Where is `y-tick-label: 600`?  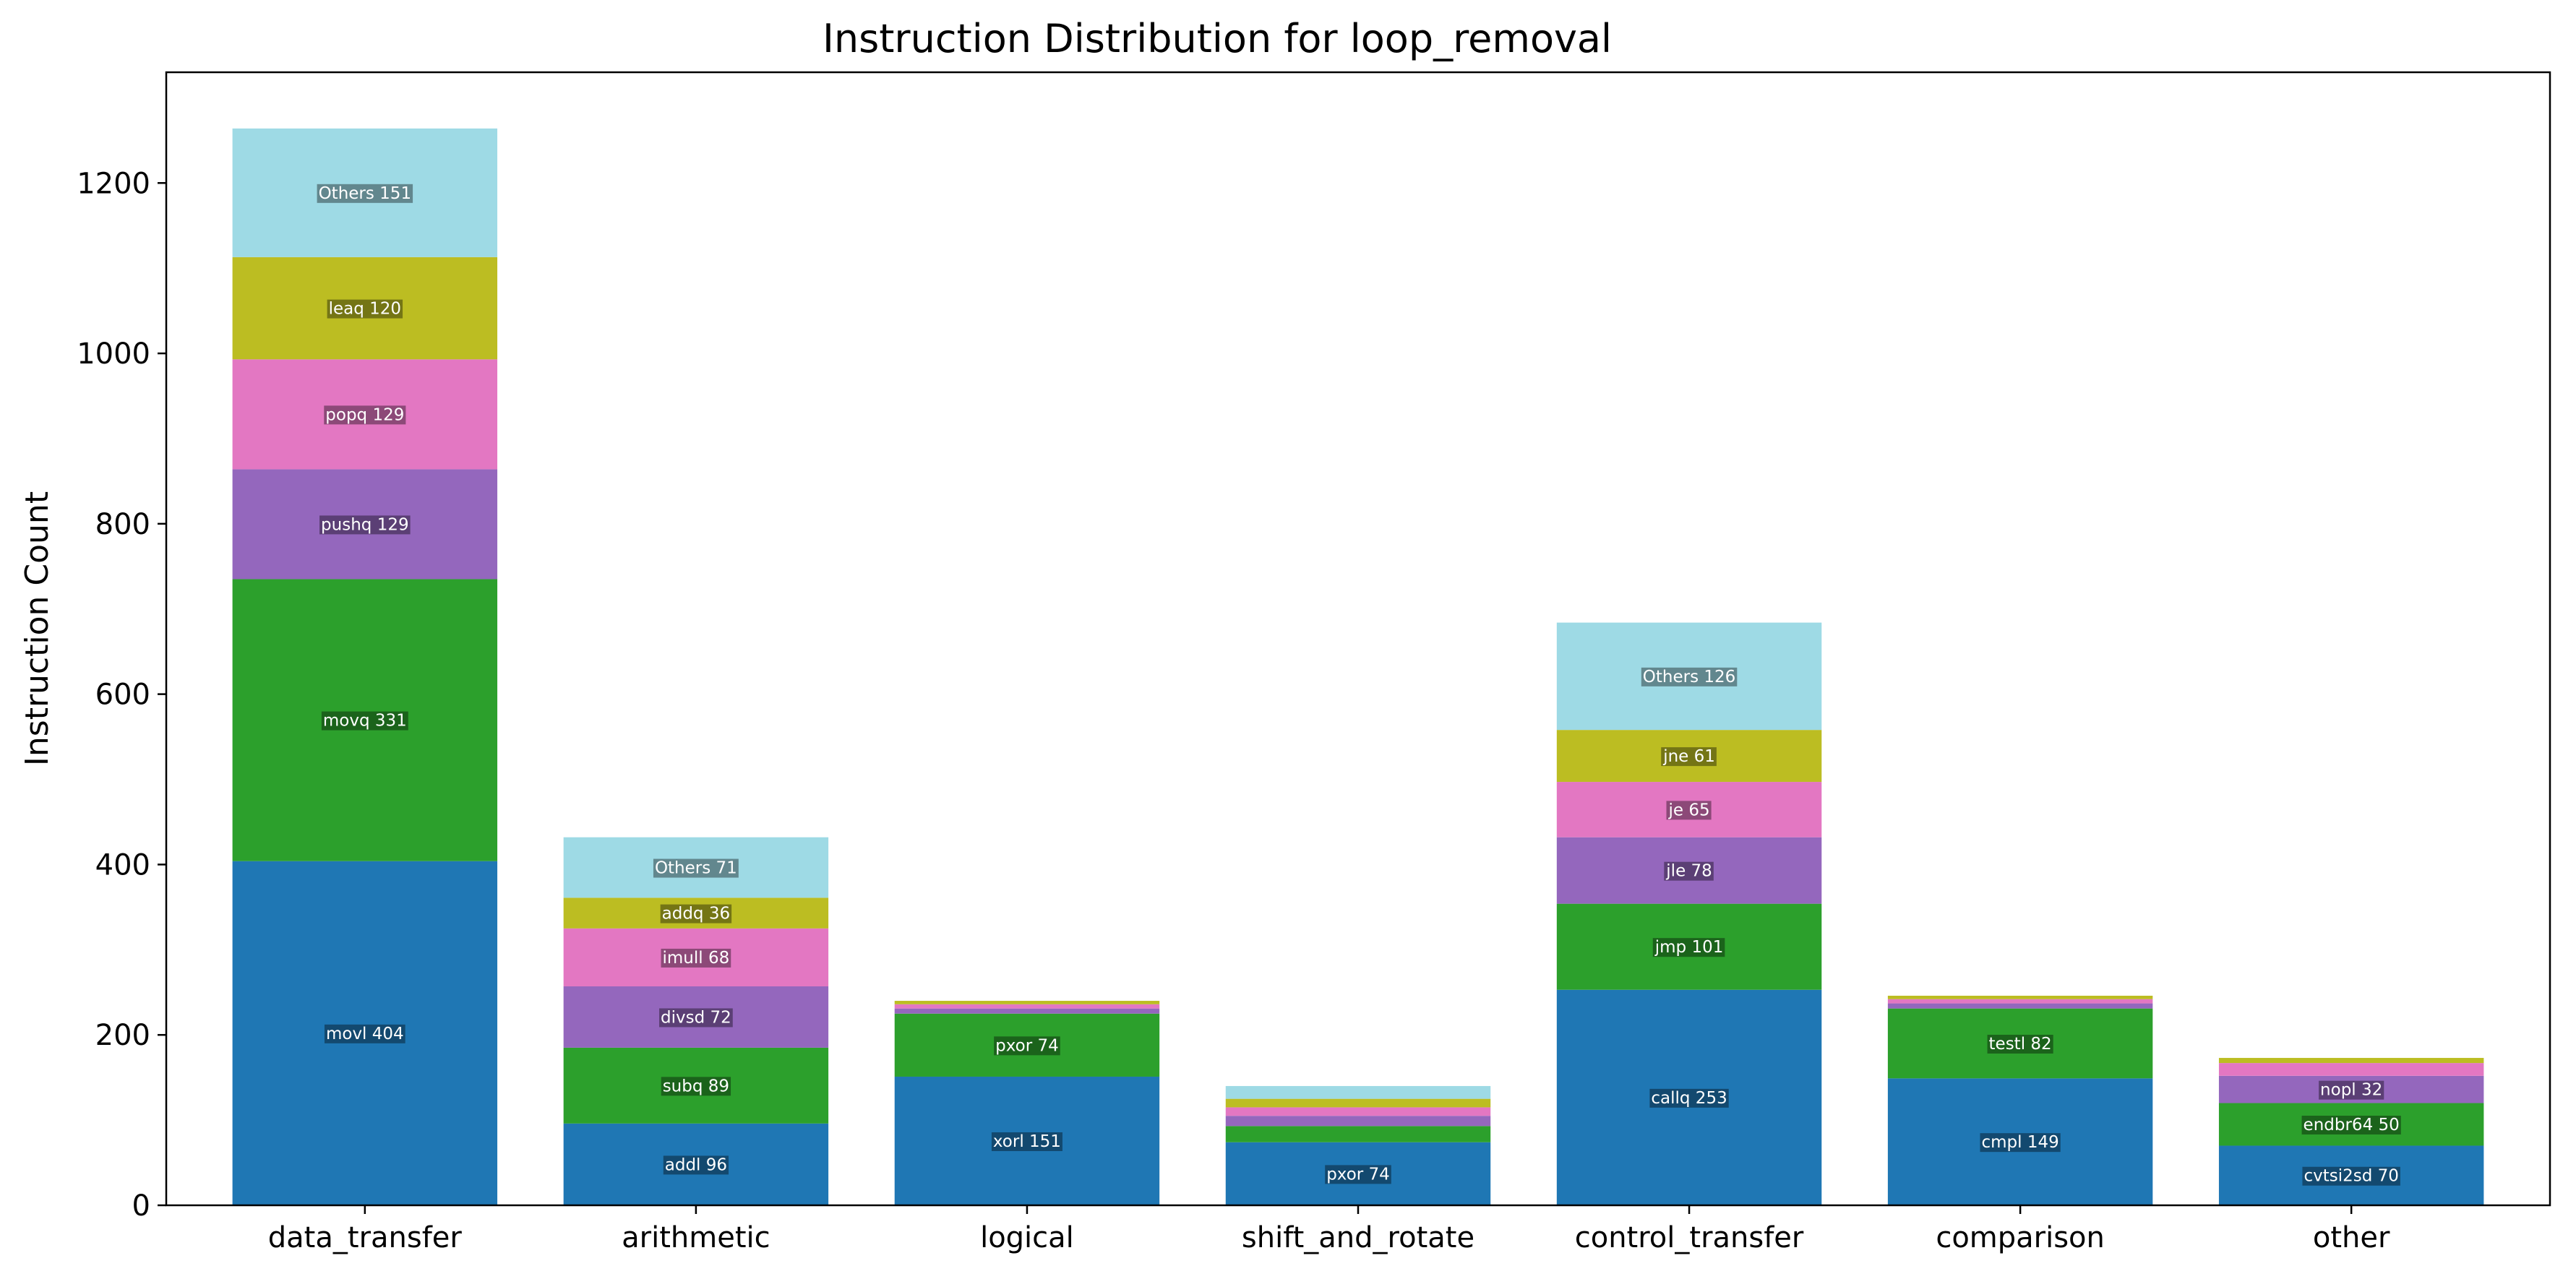
y-tick-label: 600 is located at coordinates (123, 695).